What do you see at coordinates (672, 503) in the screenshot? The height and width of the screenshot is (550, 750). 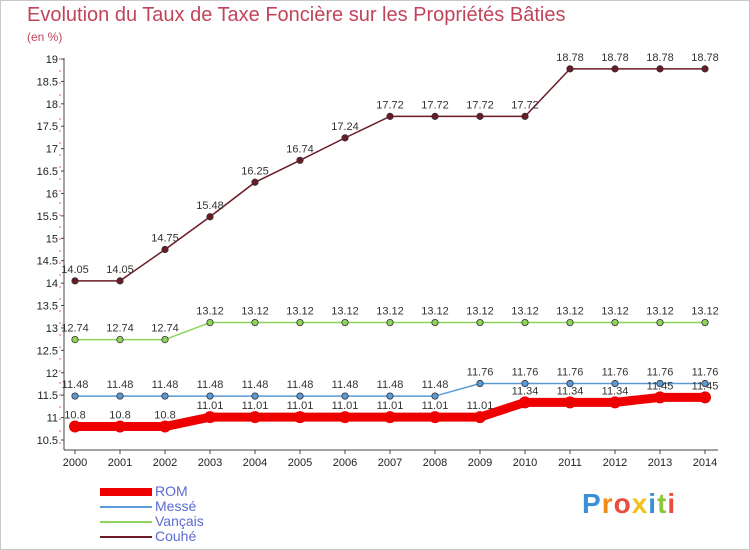 I see `logo-letter: i` at bounding box center [672, 503].